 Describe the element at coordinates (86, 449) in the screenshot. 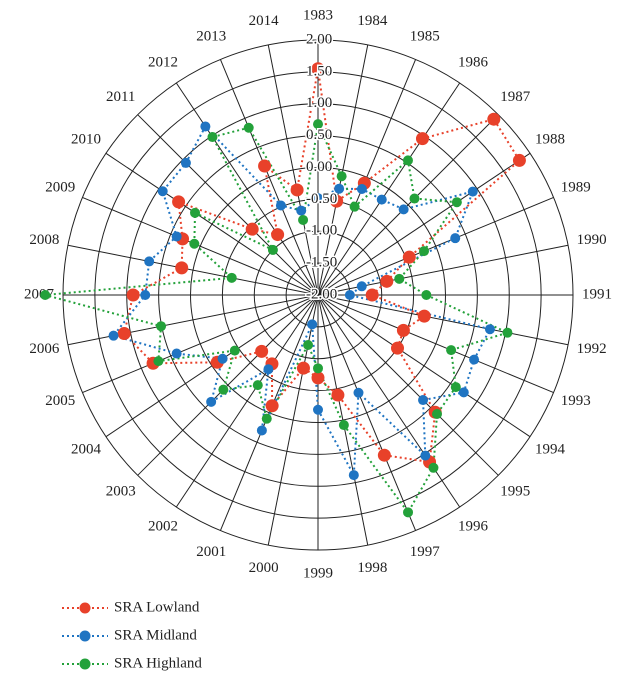

I see `category-label: 2004` at that location.